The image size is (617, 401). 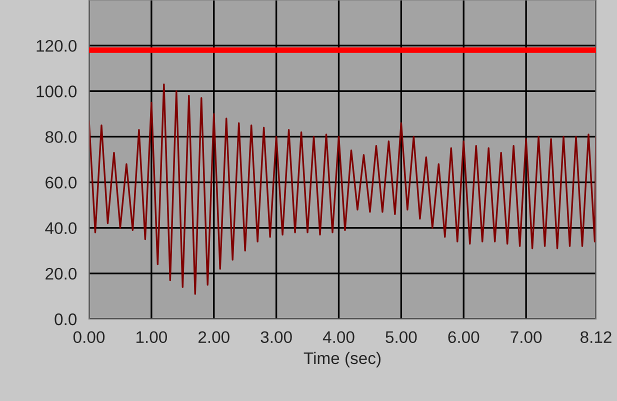 I want to click on x-tick-label: 1.00, so click(x=152, y=337).